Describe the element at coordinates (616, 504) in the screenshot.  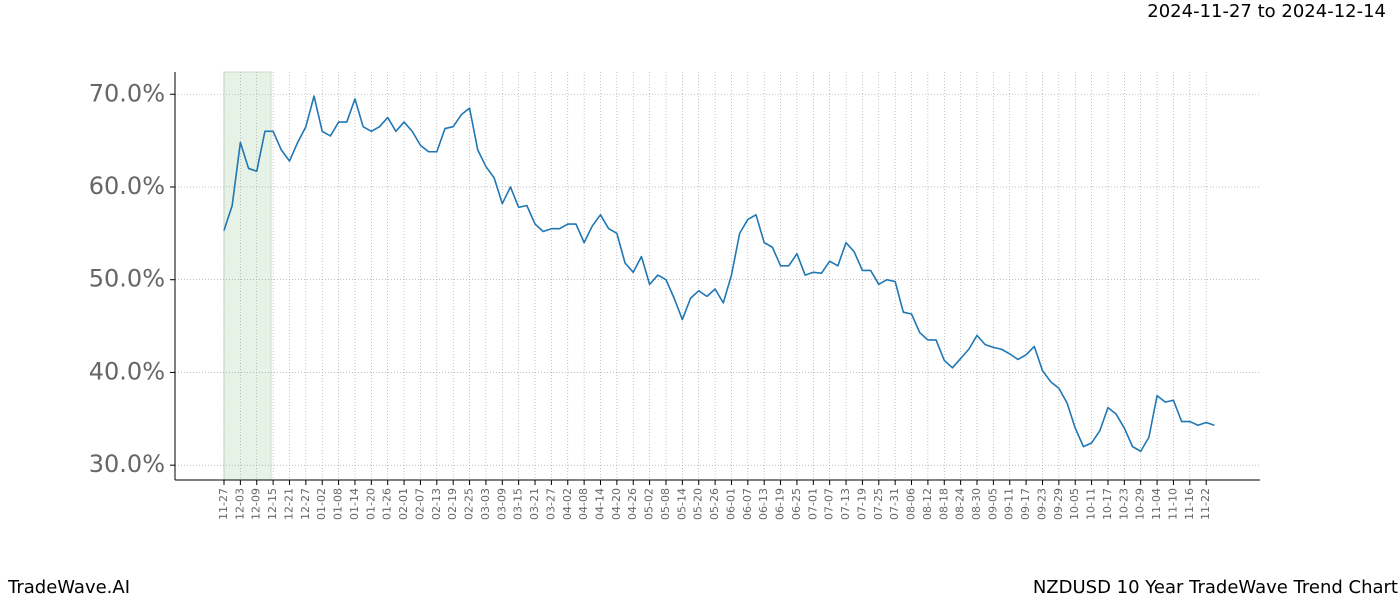
I see `x-tick-label: 04-20` at that location.